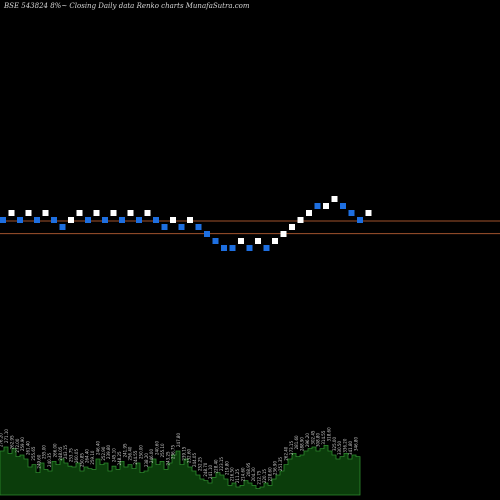 The width and height of the screenshot is (500, 500). I want to click on volume-label: 256.40, so click(130, 453).